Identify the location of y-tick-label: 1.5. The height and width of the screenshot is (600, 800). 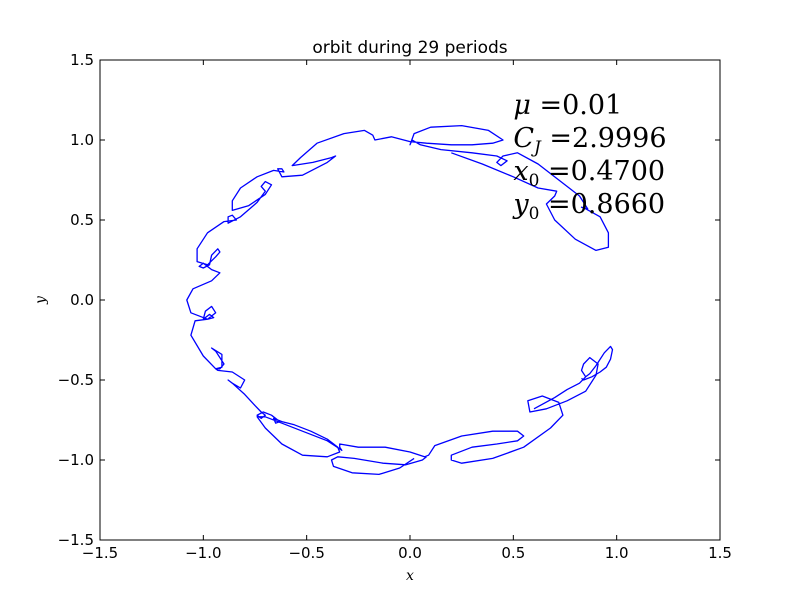
(82, 60).